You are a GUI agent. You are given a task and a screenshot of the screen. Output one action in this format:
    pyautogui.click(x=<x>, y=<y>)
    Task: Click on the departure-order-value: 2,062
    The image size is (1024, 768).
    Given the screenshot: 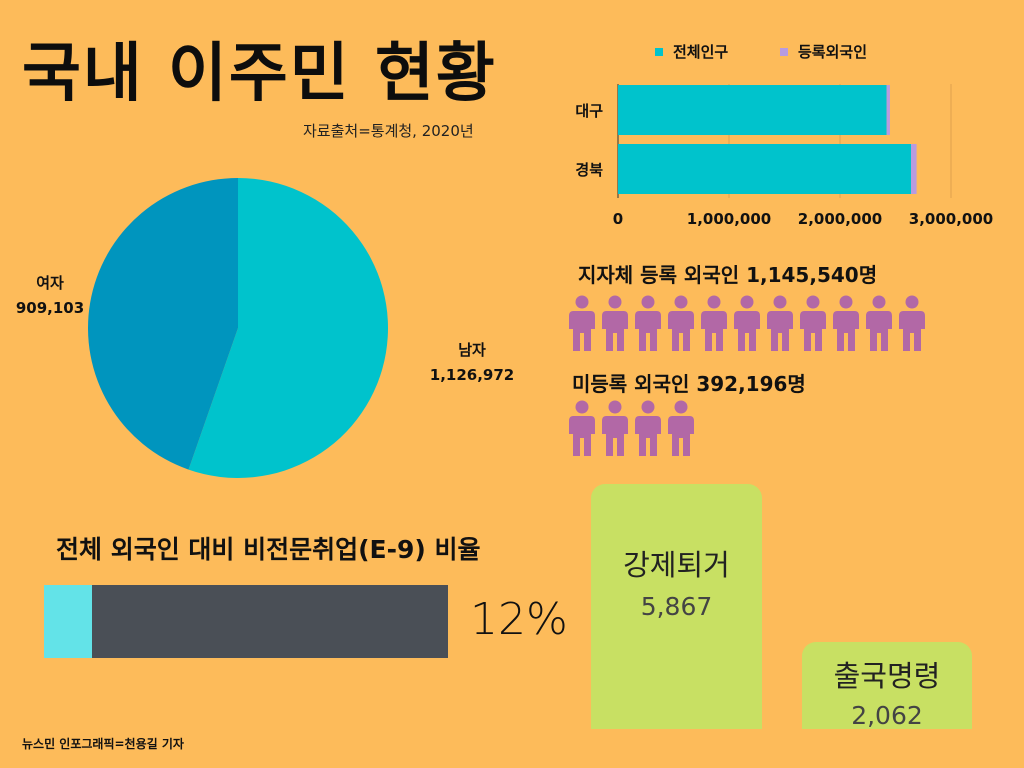 What is the action you would take?
    pyautogui.click(x=887, y=715)
    